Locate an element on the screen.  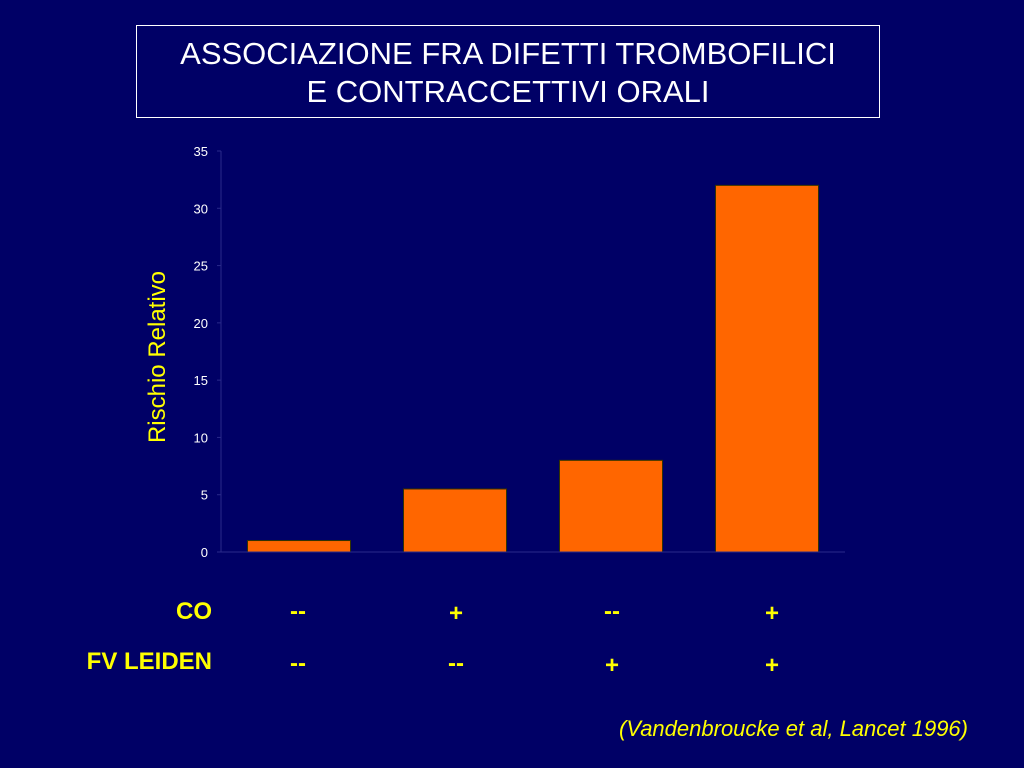
y-tick-label-0: 0 is located at coordinates (204, 552).